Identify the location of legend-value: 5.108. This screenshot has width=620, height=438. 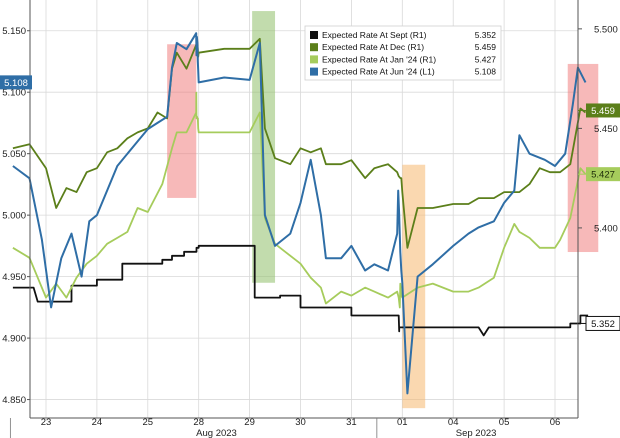
(486, 72).